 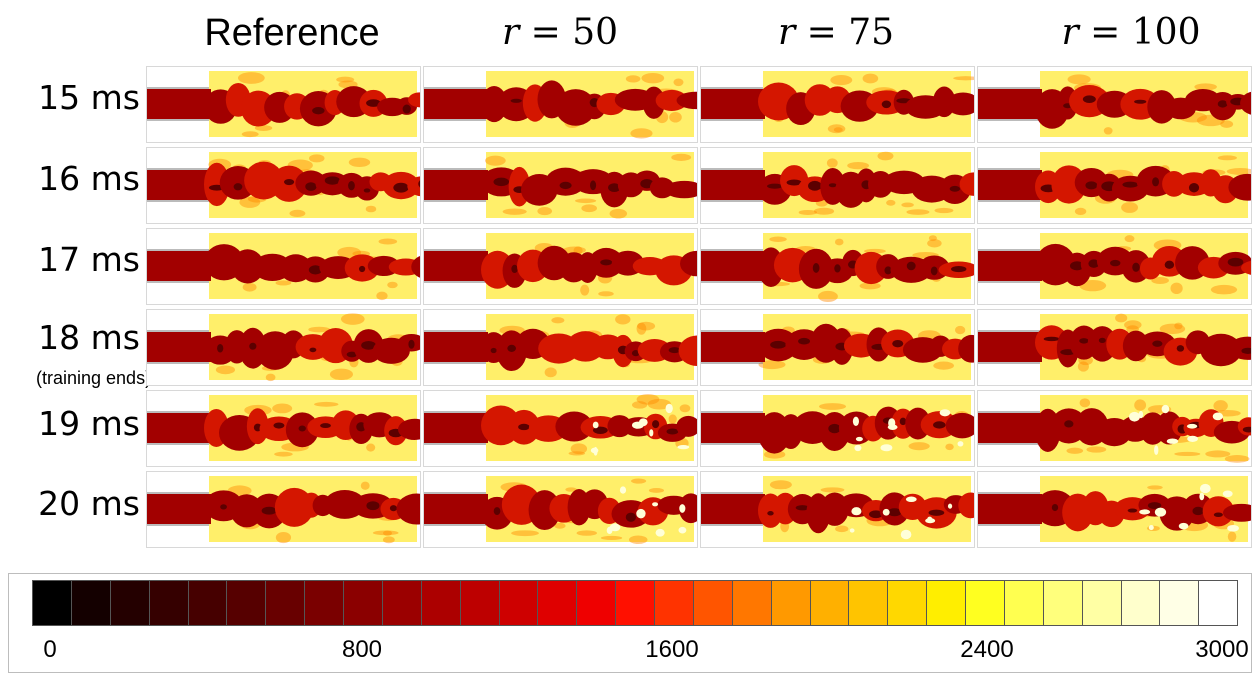 What do you see at coordinates (672, 649) in the screenshot?
I see `colorbar-tick-label: 1600` at bounding box center [672, 649].